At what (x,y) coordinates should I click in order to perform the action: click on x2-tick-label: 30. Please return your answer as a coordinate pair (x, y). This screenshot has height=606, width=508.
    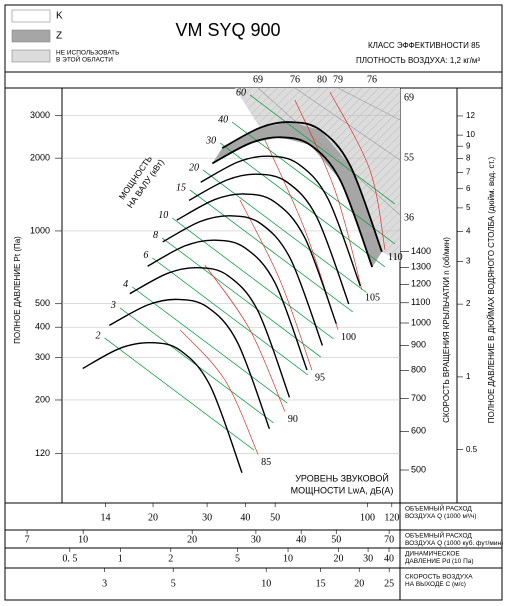
    Looking at the image, I should click on (256, 539).